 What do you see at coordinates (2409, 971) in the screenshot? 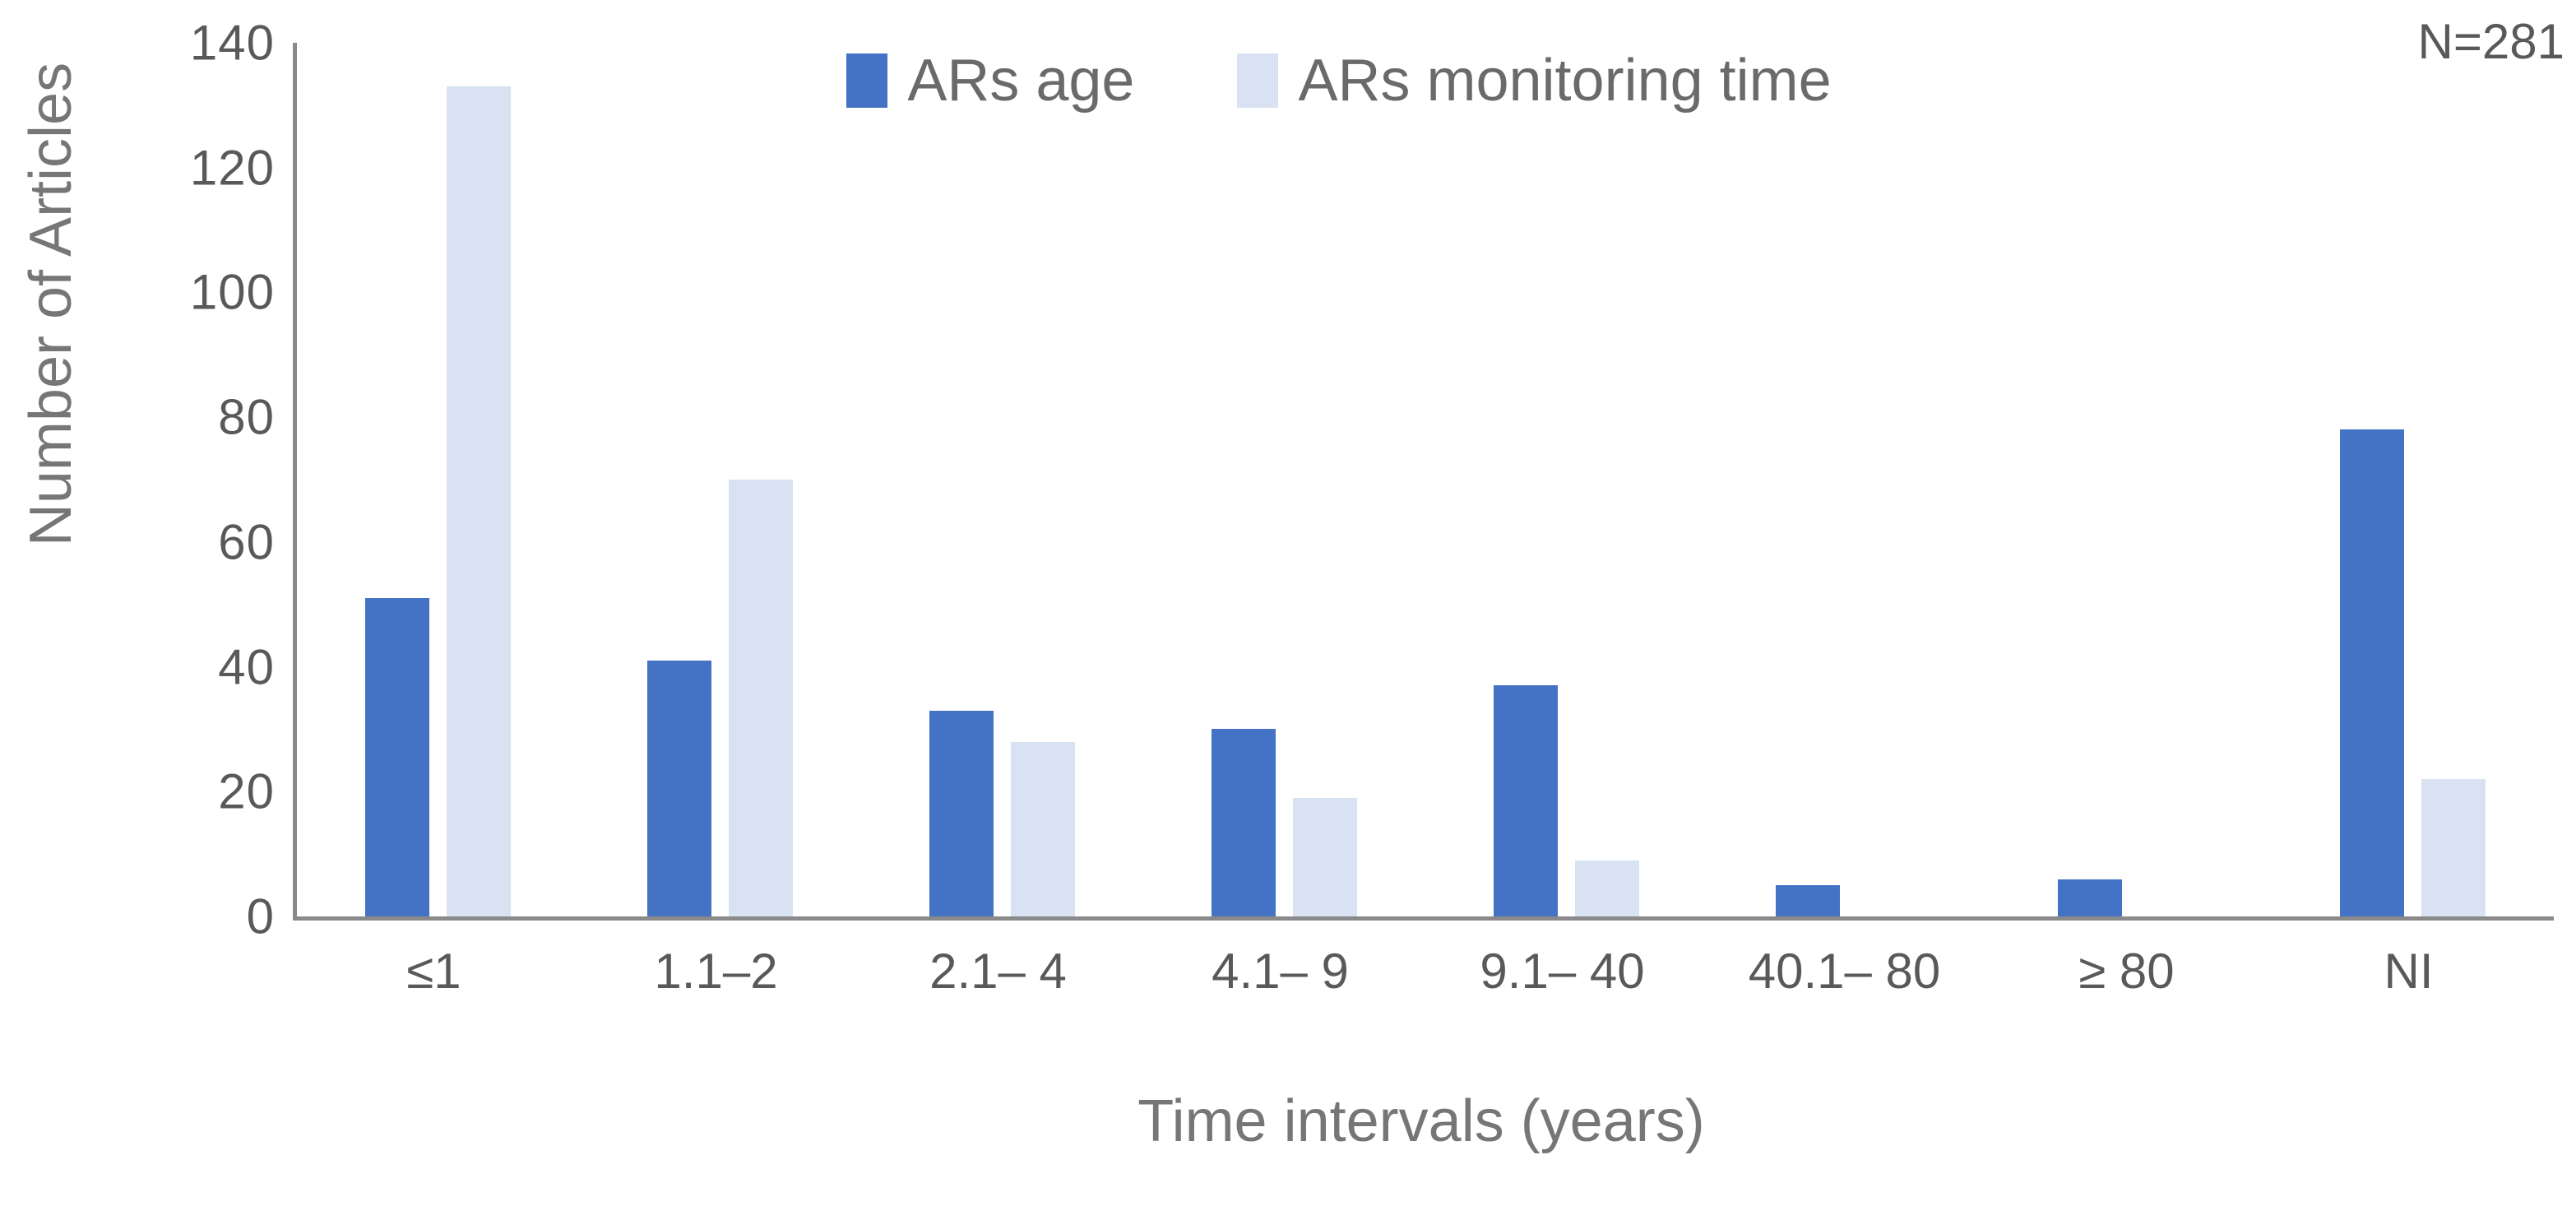
I see `x-tick-label: NI` at bounding box center [2409, 971].